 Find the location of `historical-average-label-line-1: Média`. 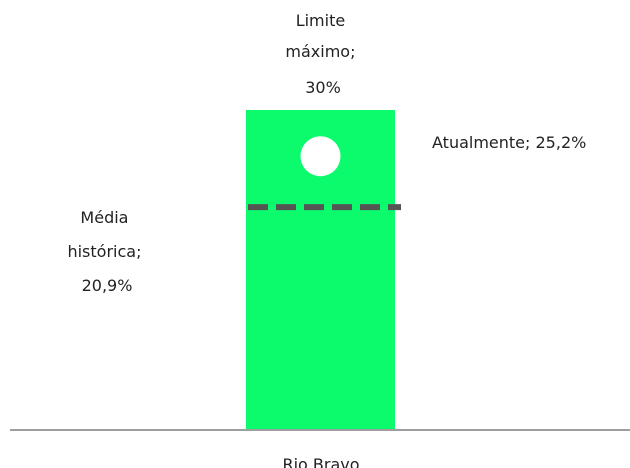

historical-average-label-line-1: Média is located at coordinates (104, 217).